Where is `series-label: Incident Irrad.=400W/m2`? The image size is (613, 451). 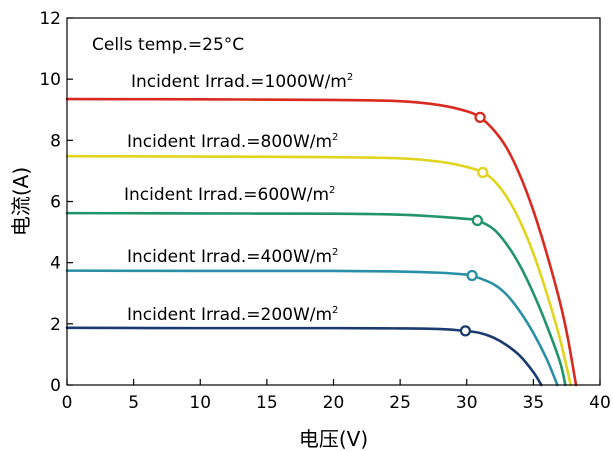 series-label: Incident Irrad.=400W/m2 is located at coordinates (232, 257).